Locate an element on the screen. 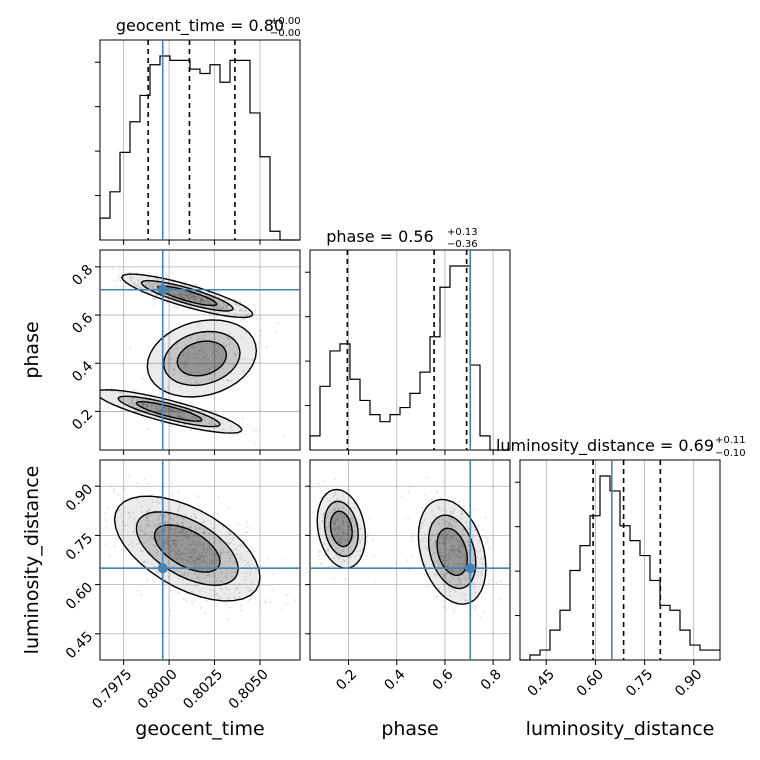 This screenshot has width=760, height=760. contour is located at coordinates (202, 358).